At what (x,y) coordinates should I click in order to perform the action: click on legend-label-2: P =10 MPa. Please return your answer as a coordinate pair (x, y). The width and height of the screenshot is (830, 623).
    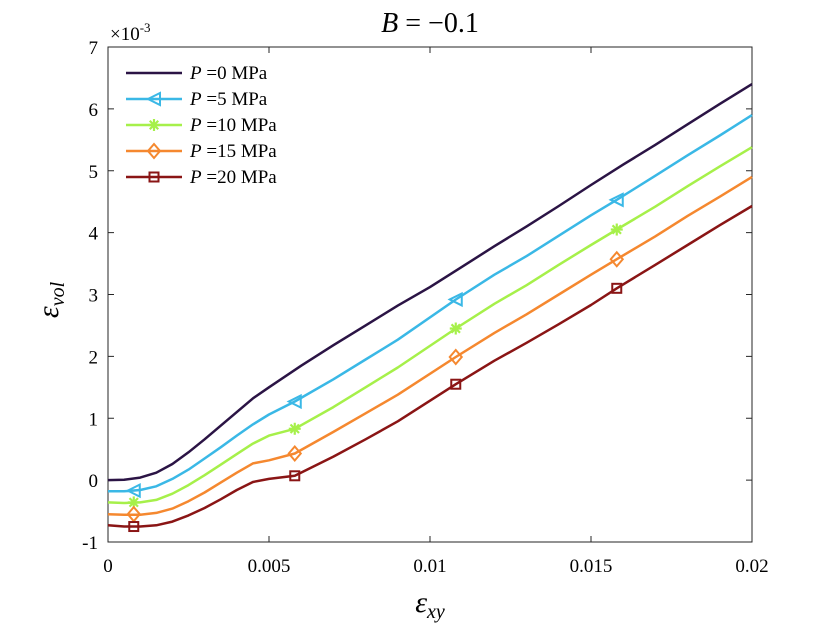
    Looking at the image, I should click on (233, 125).